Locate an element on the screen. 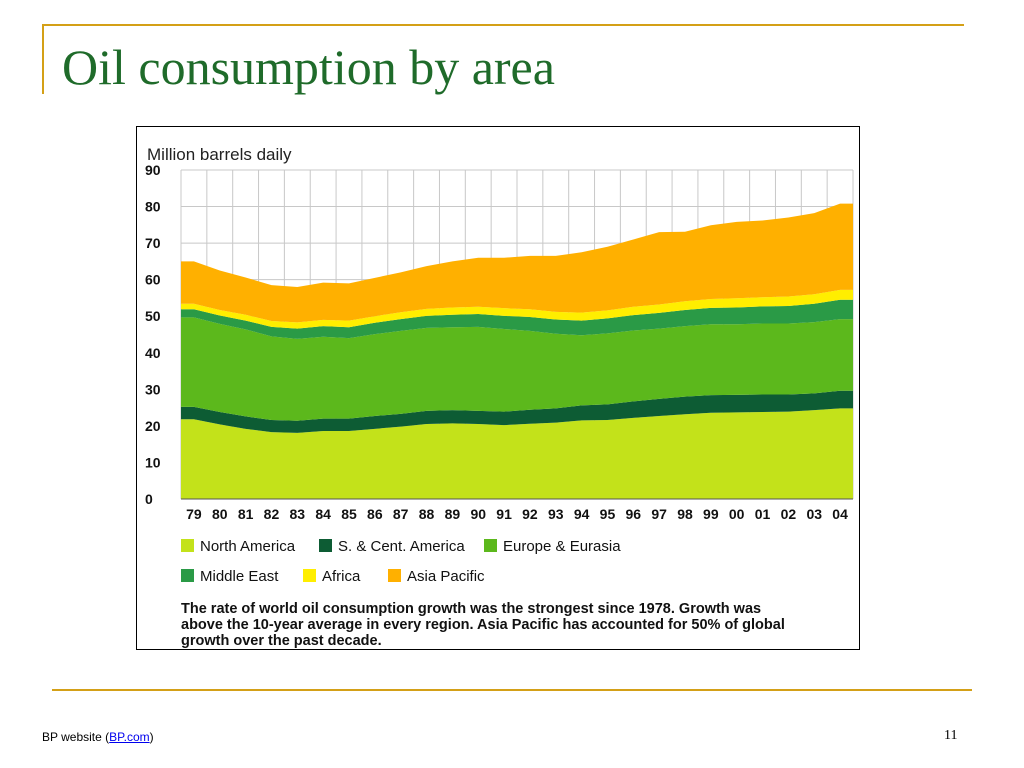  legend-label: Middle East is located at coordinates (239, 576).